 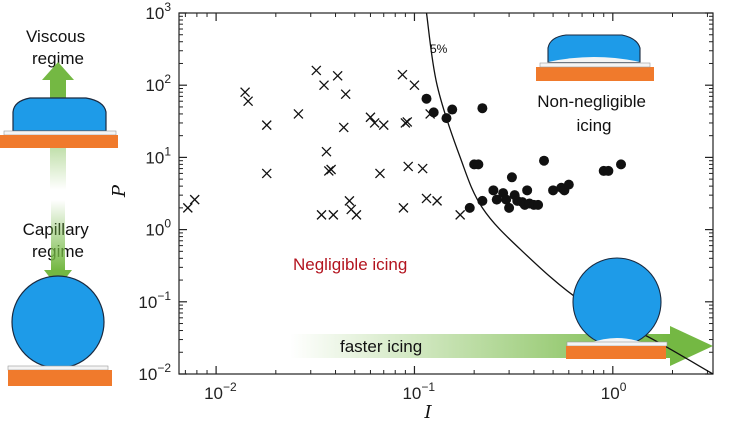 What do you see at coordinates (119, 191) in the screenshot?
I see `y-axis-label: P` at bounding box center [119, 191].